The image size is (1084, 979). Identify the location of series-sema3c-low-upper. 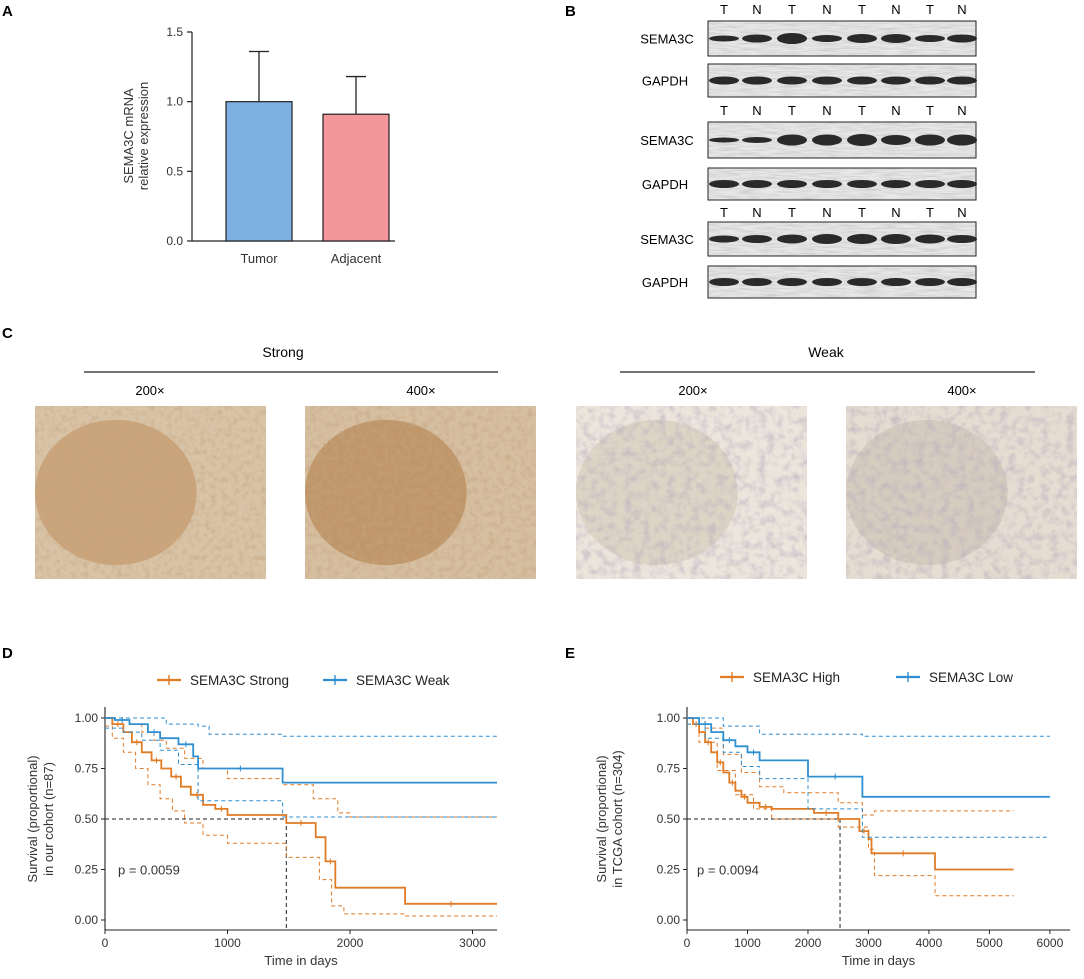
(868, 727).